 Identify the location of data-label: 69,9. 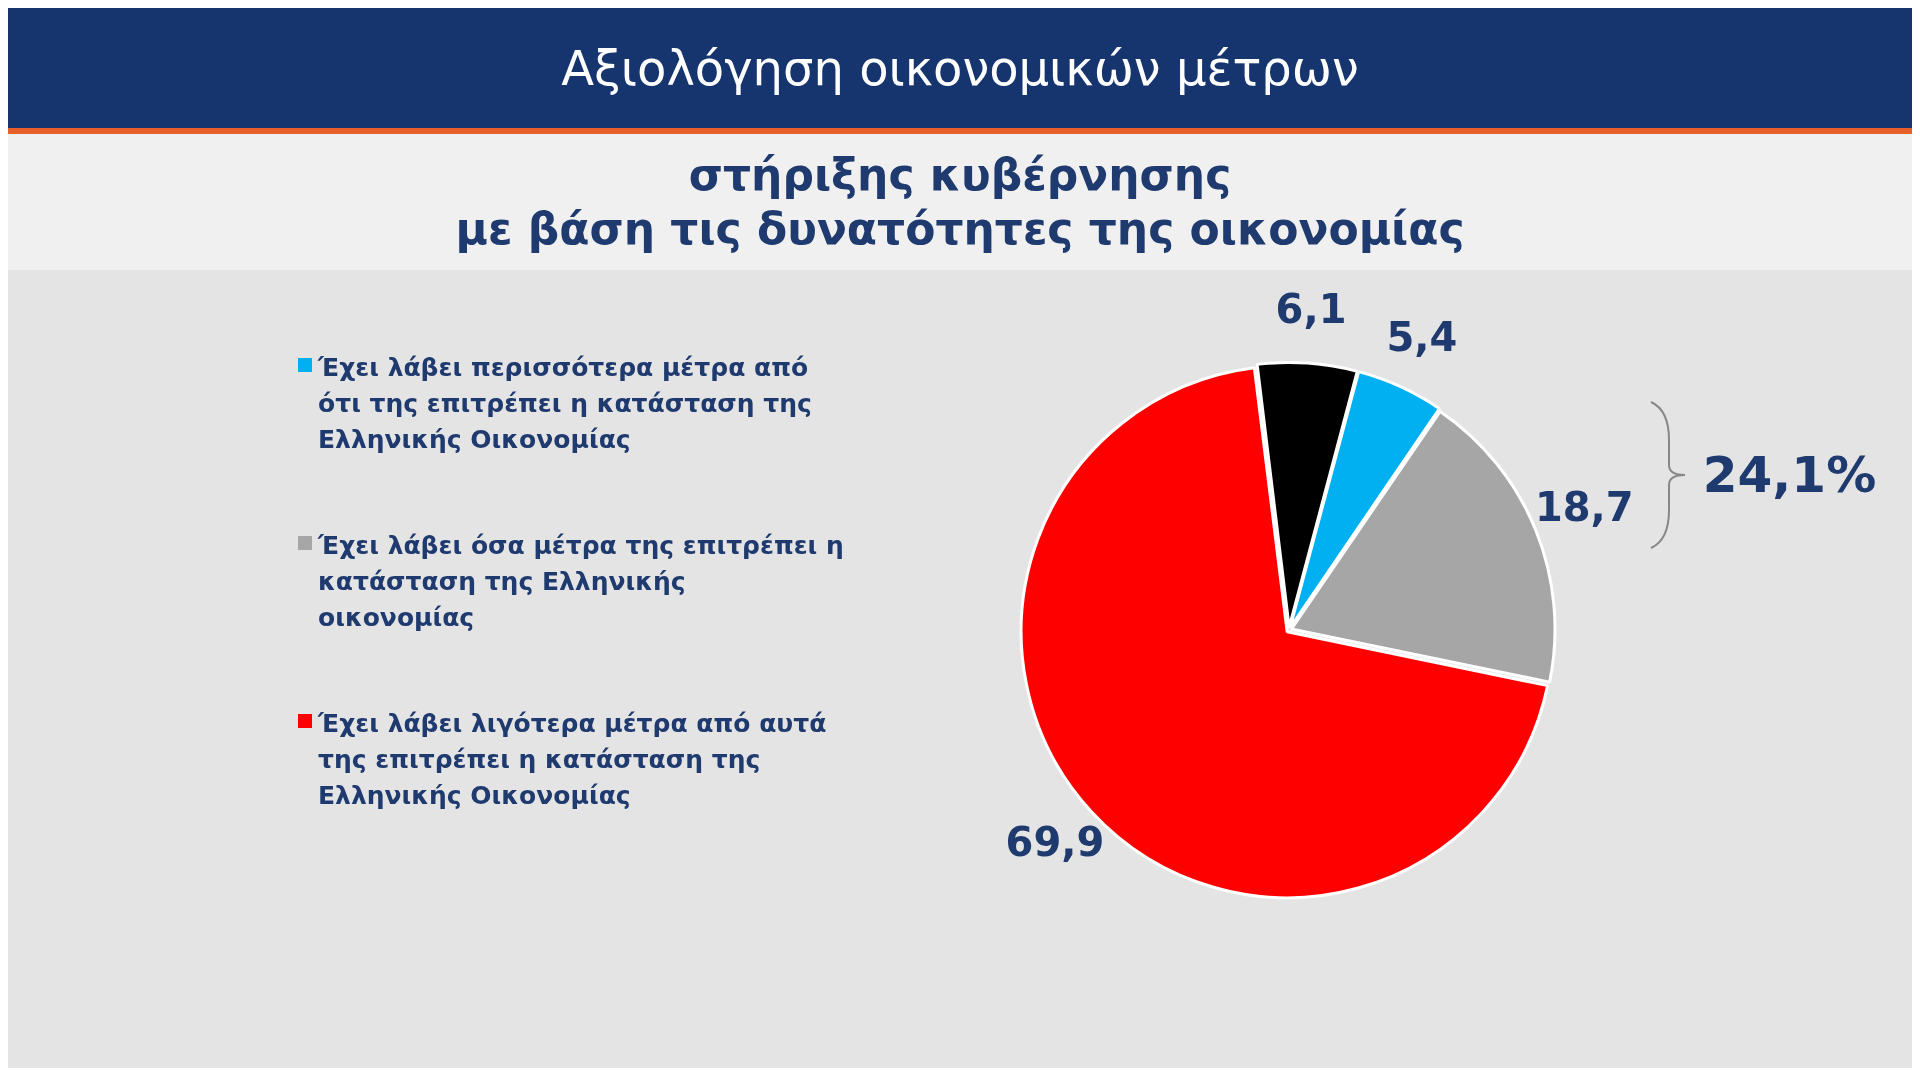
(1055, 842).